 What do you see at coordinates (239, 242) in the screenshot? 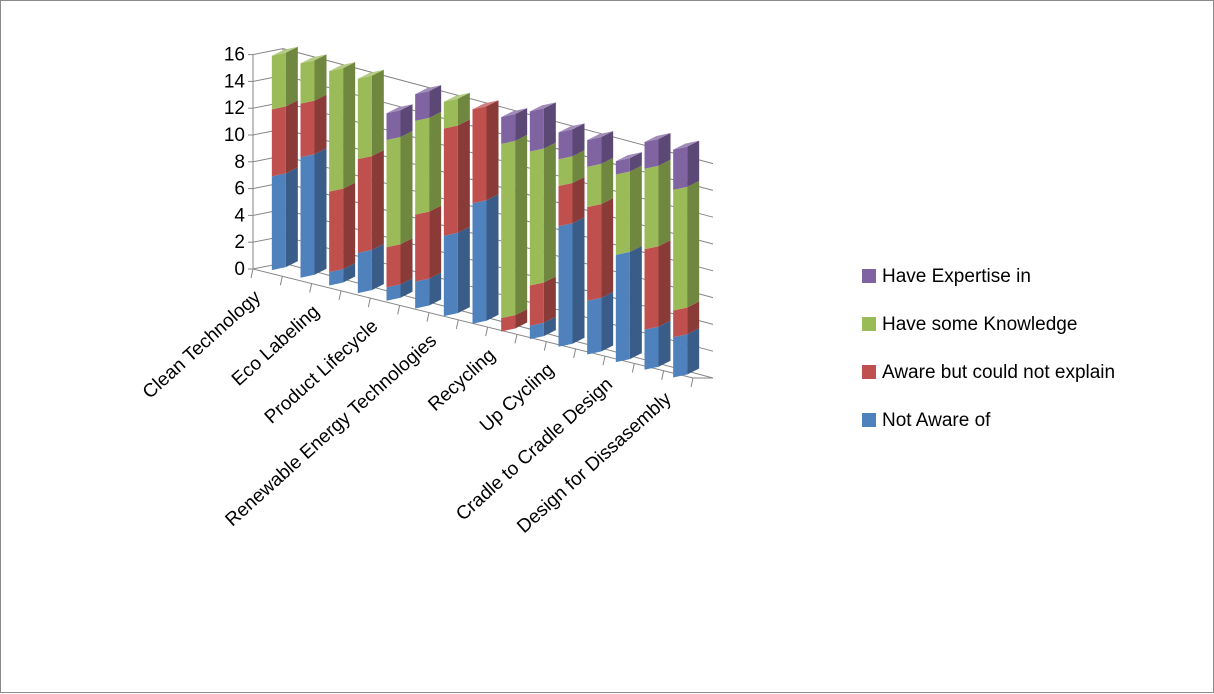
I see `y-tick-label: 2` at bounding box center [239, 242].